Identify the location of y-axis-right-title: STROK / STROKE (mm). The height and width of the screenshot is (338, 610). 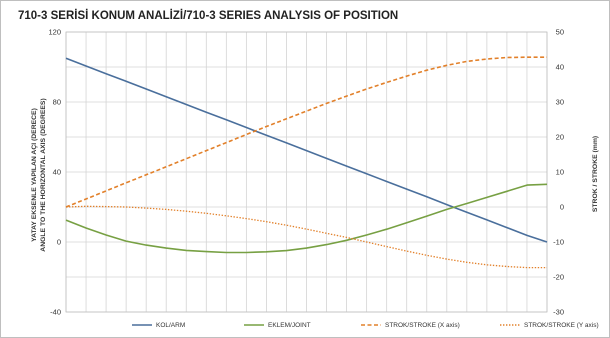
(595, 174).